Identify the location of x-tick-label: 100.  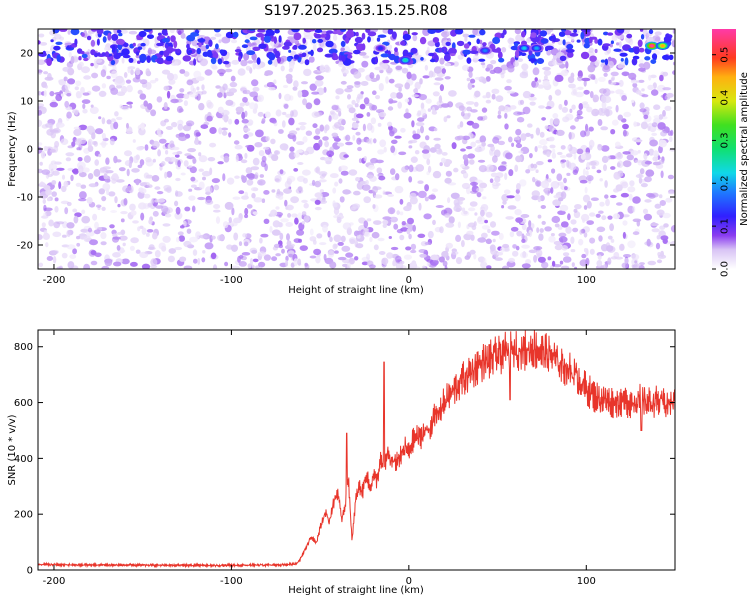
(586, 581).